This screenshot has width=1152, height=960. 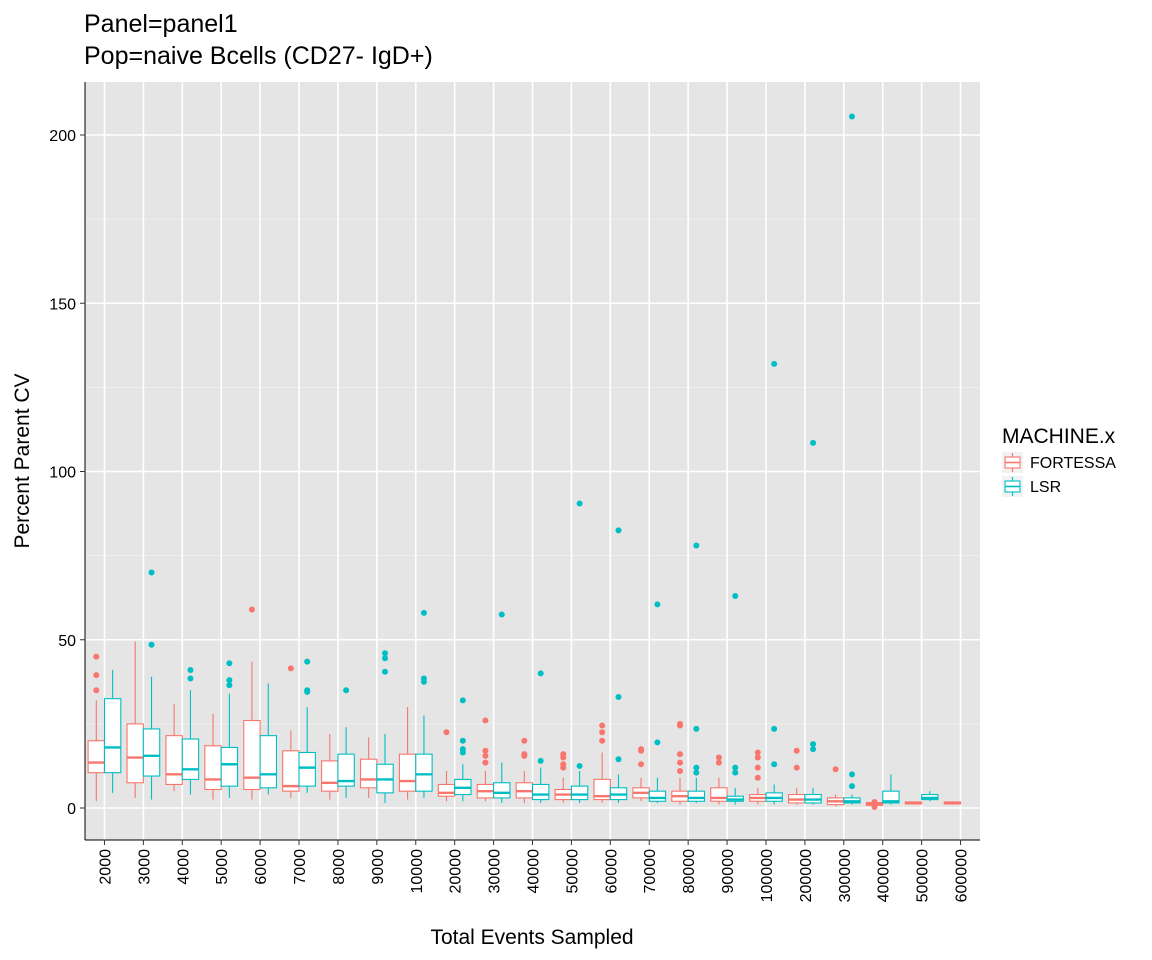 I want to click on y-tick-label: 200, so click(x=62, y=136).